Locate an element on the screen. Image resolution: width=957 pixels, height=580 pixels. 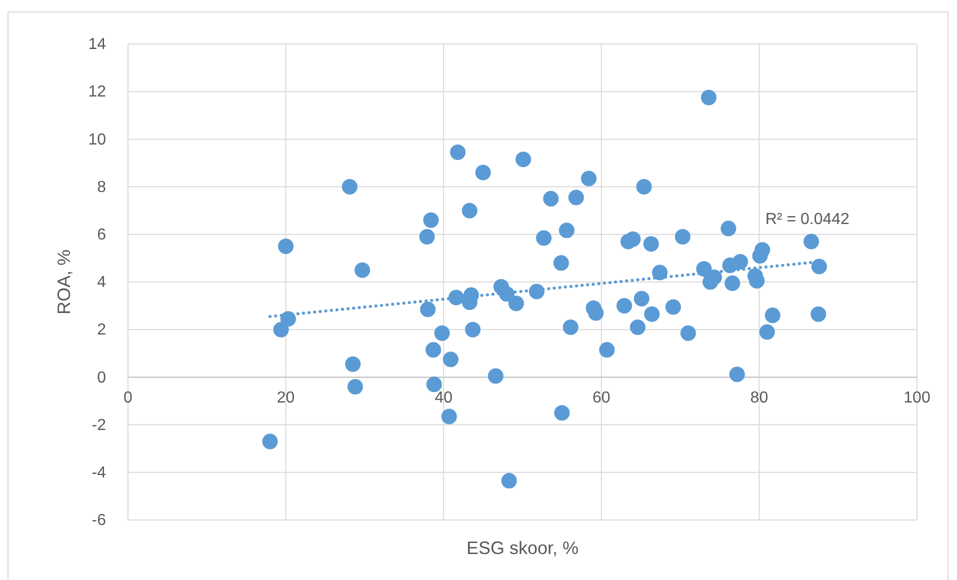
y-tick-label: 4 is located at coordinates (101, 283).